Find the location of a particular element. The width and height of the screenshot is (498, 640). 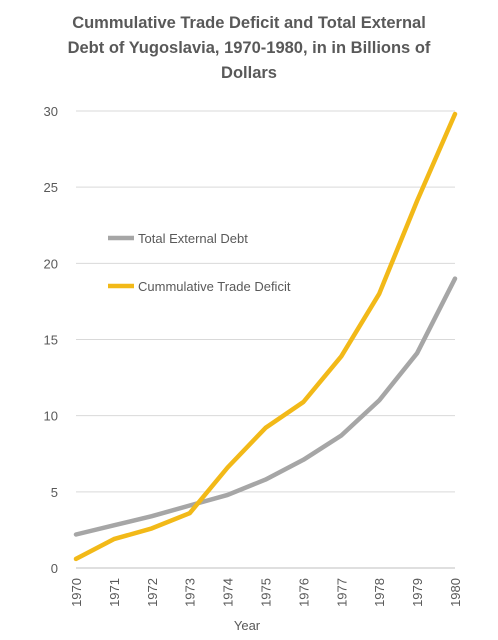

chart-title-line-3: Dollars is located at coordinates (249, 73).